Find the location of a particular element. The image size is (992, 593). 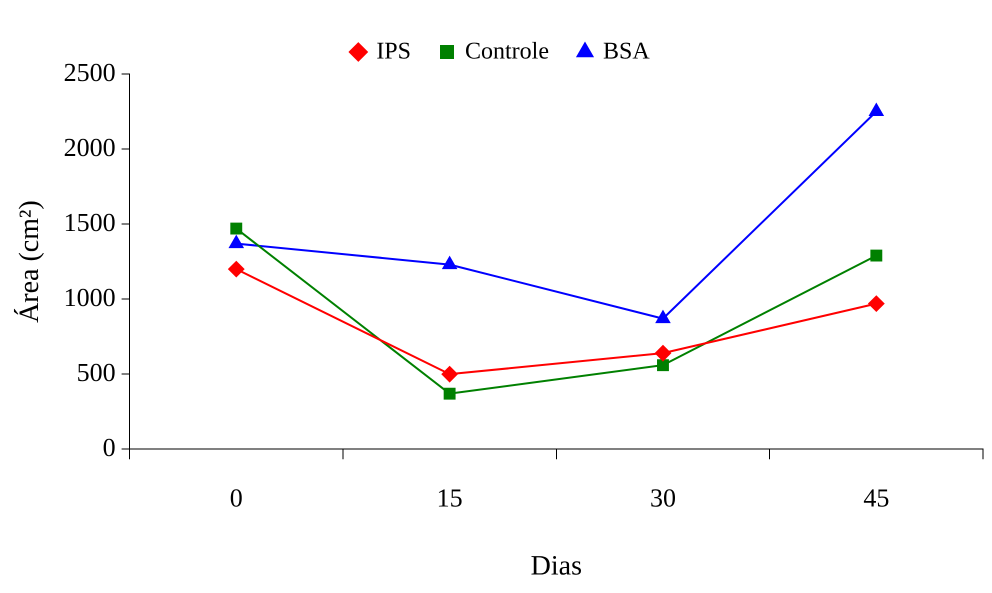

legend-label: BSA is located at coordinates (626, 51).